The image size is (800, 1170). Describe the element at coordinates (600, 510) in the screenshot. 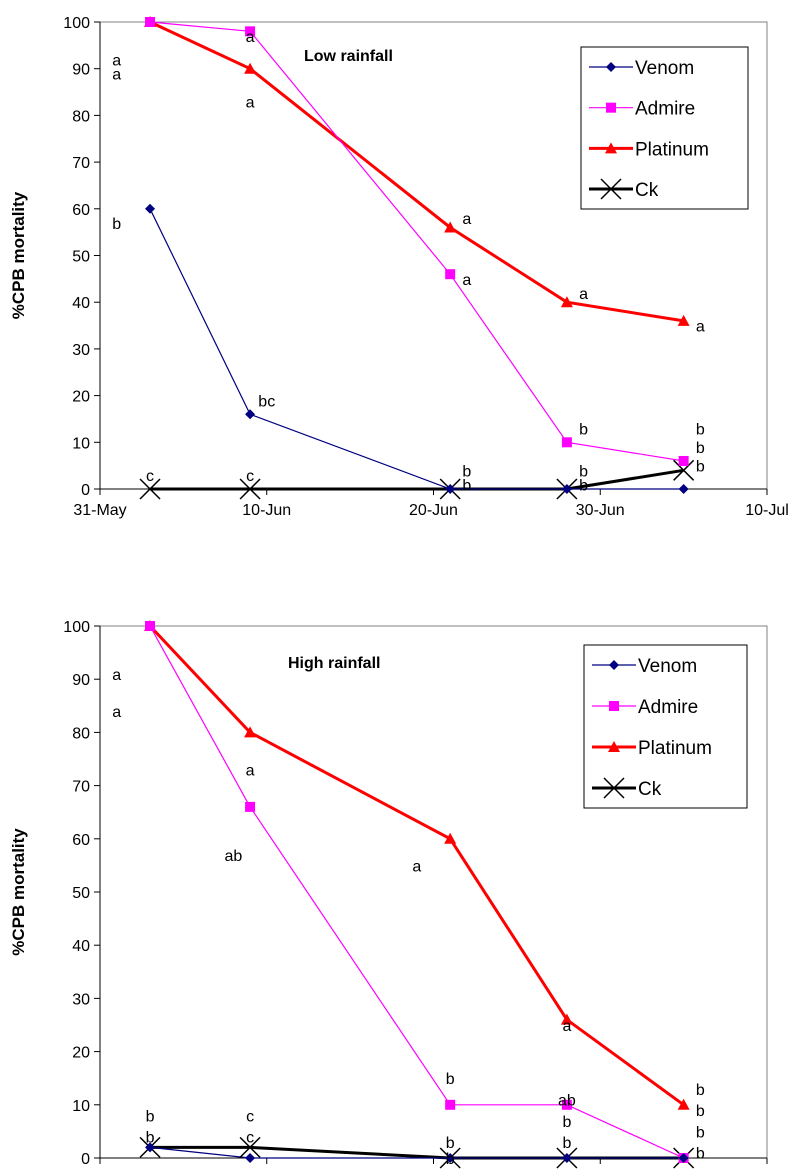

I see `x-tick-label: 30-Jun` at that location.